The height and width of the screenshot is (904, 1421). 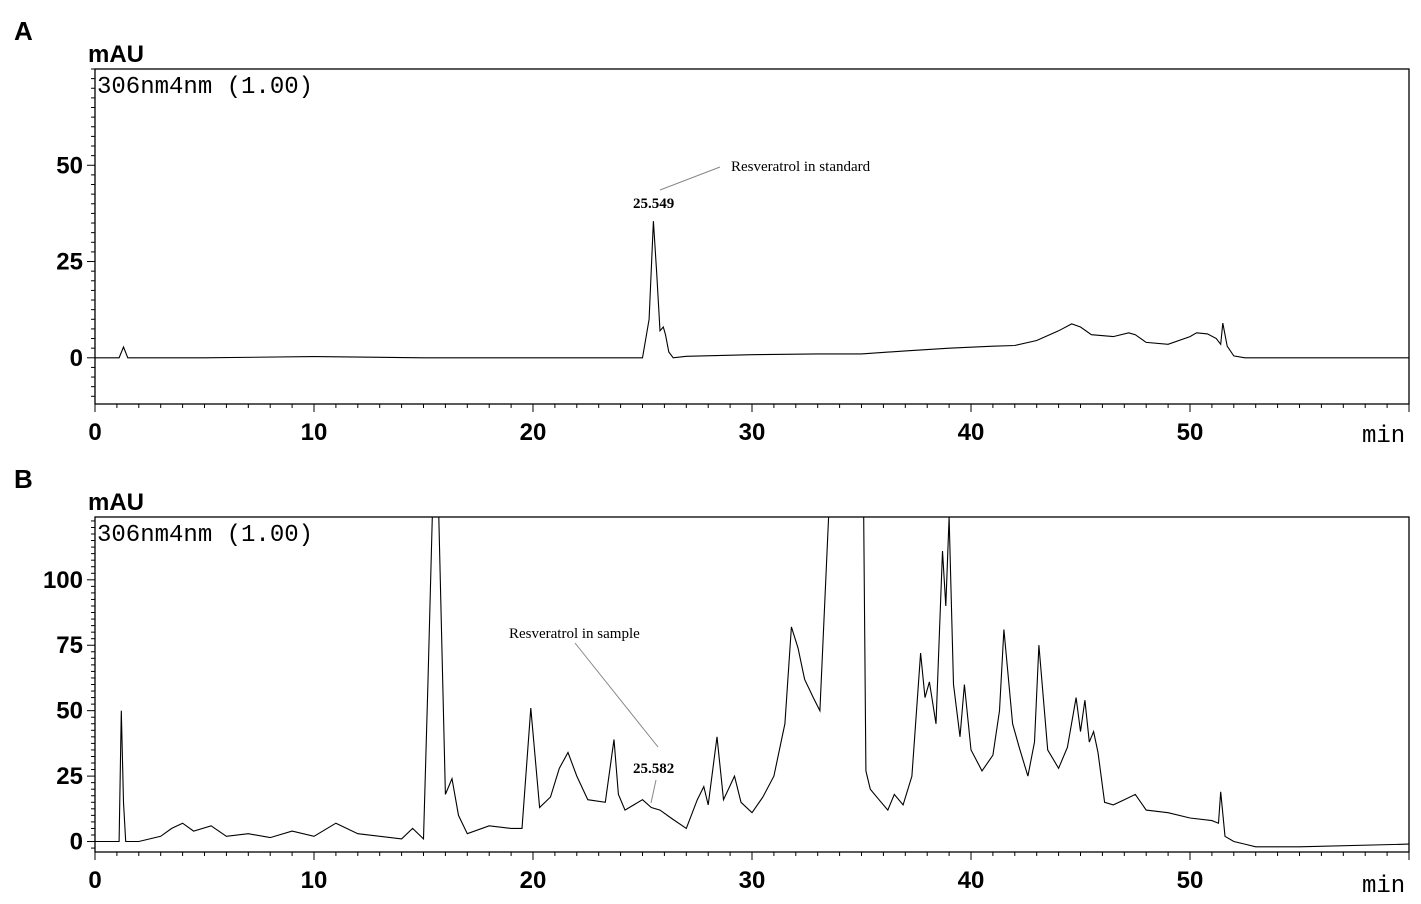 I want to click on panel-a-letter: A, so click(x=23, y=31).